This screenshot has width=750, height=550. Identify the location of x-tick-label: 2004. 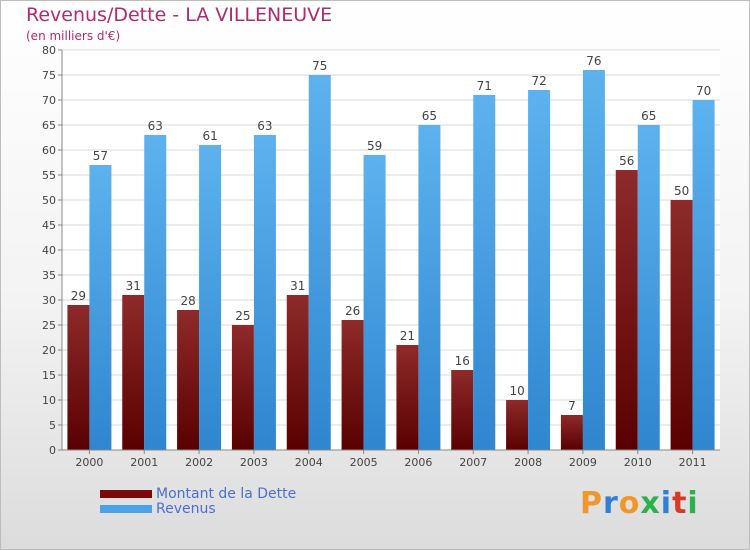
(309, 462).